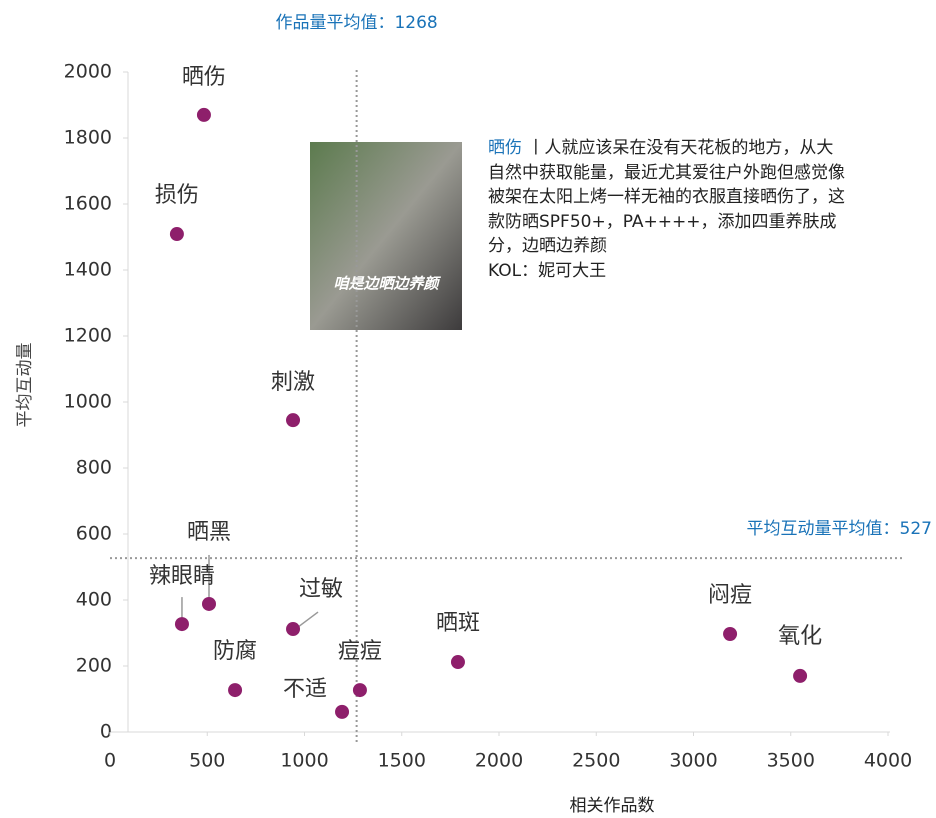 This screenshot has width=936, height=818. Describe the element at coordinates (94, 534) in the screenshot. I see `y-tick-label: 600` at that location.